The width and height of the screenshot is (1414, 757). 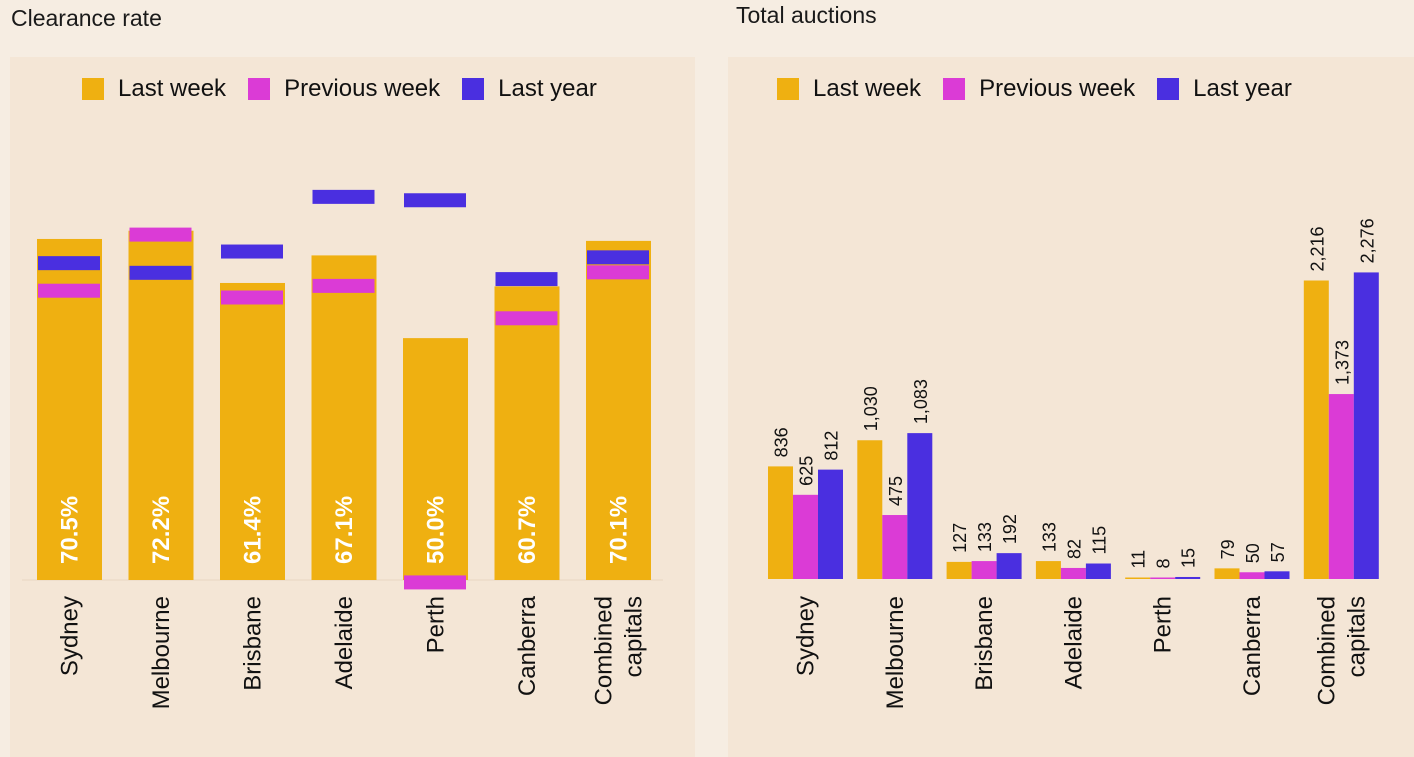 I want to click on auction-value-label-previous-week-sydney: 625, so click(x=807, y=471).